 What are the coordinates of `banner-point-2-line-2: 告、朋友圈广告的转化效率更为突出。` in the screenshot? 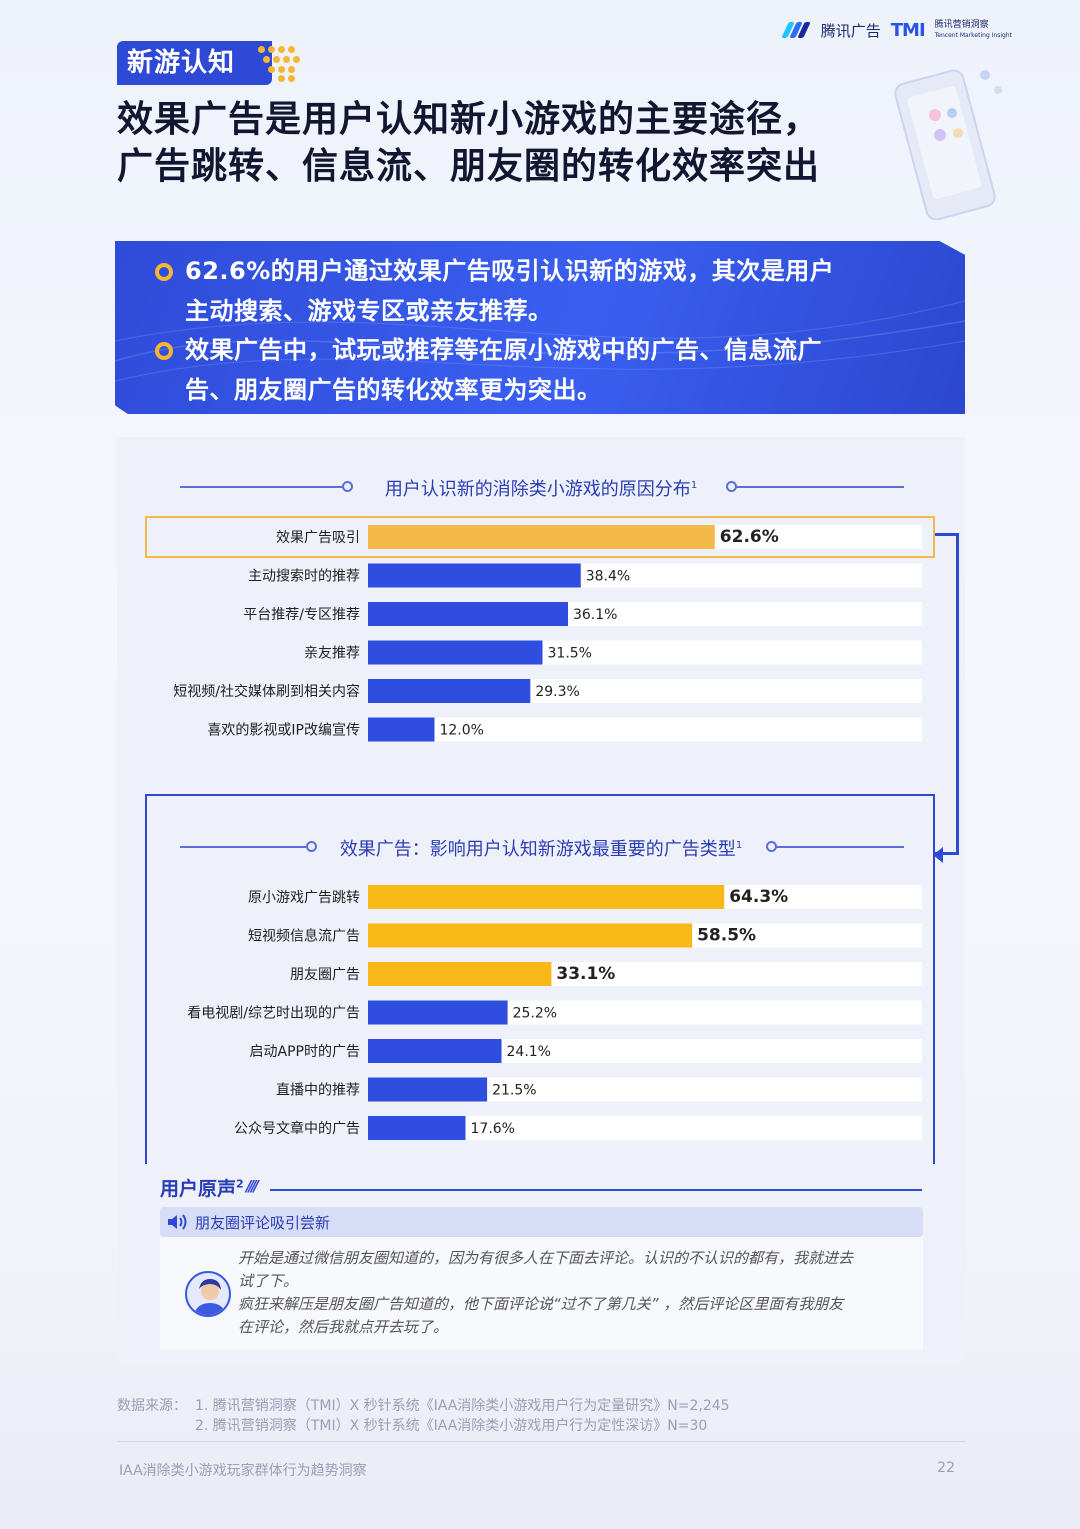 It's located at (393, 390).